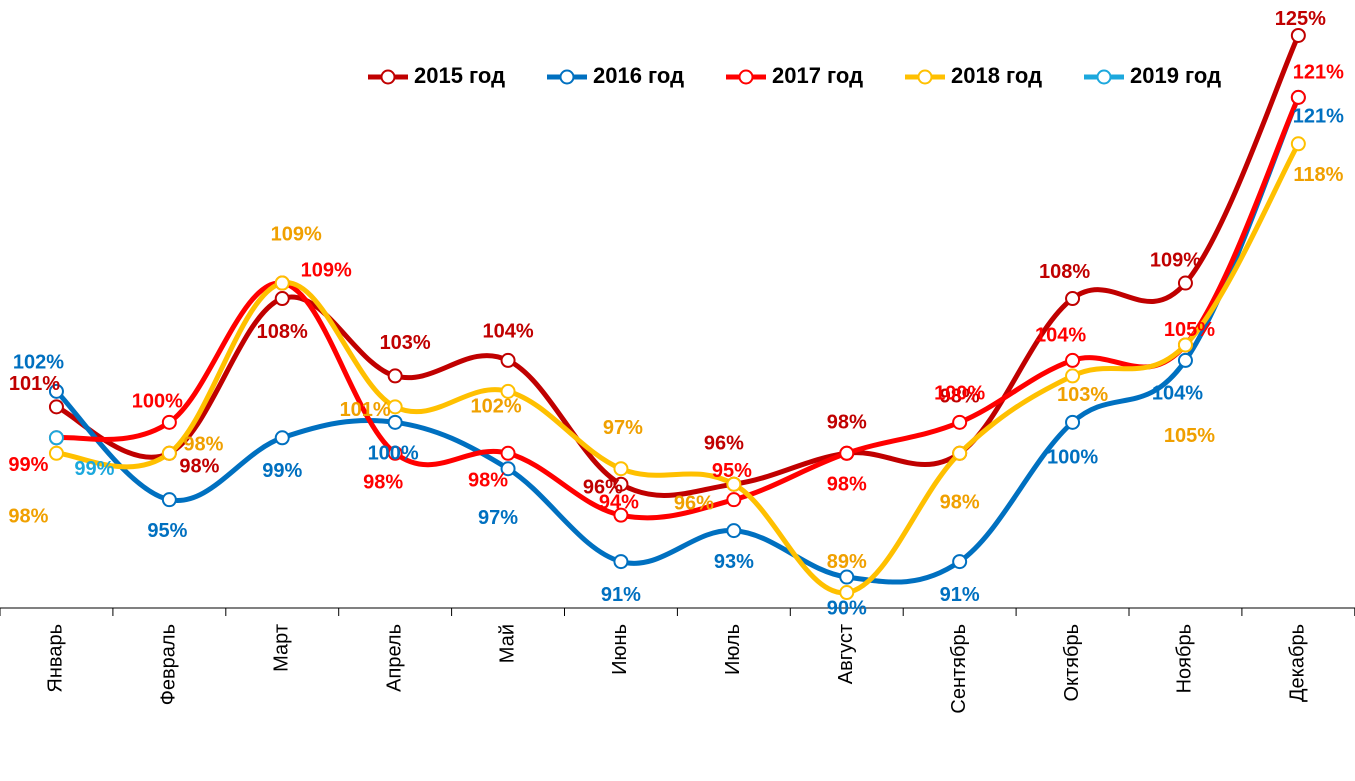 Image resolution: width=1355 pixels, height=781 pixels. I want to click on x-tick-label: Март, so click(282, 648).